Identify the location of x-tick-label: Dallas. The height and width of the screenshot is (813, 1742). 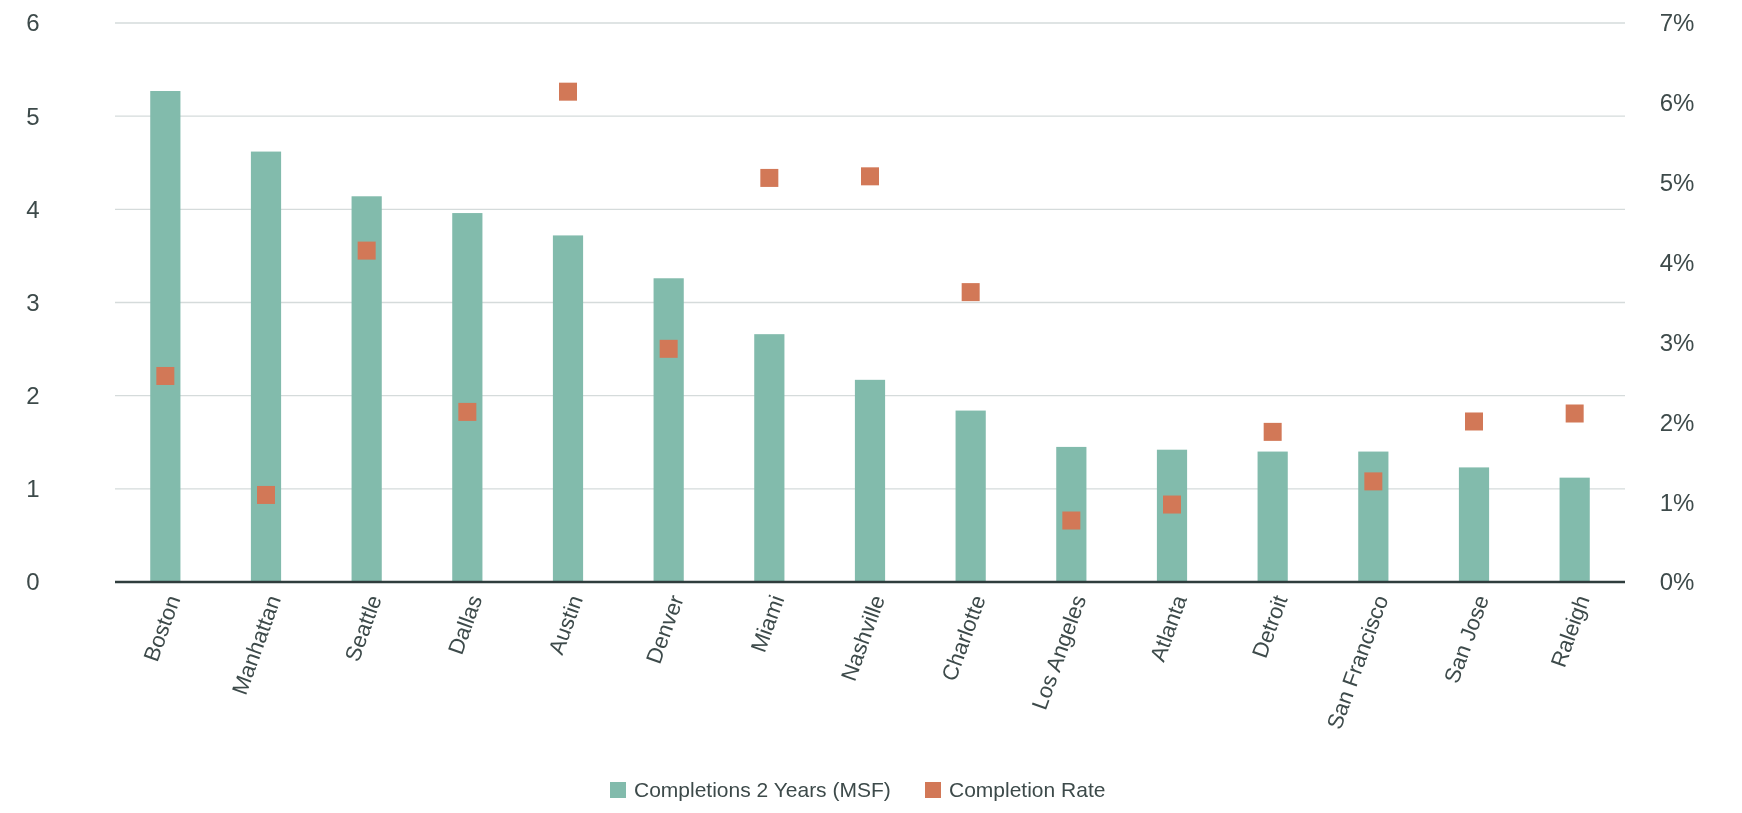
(465, 624).